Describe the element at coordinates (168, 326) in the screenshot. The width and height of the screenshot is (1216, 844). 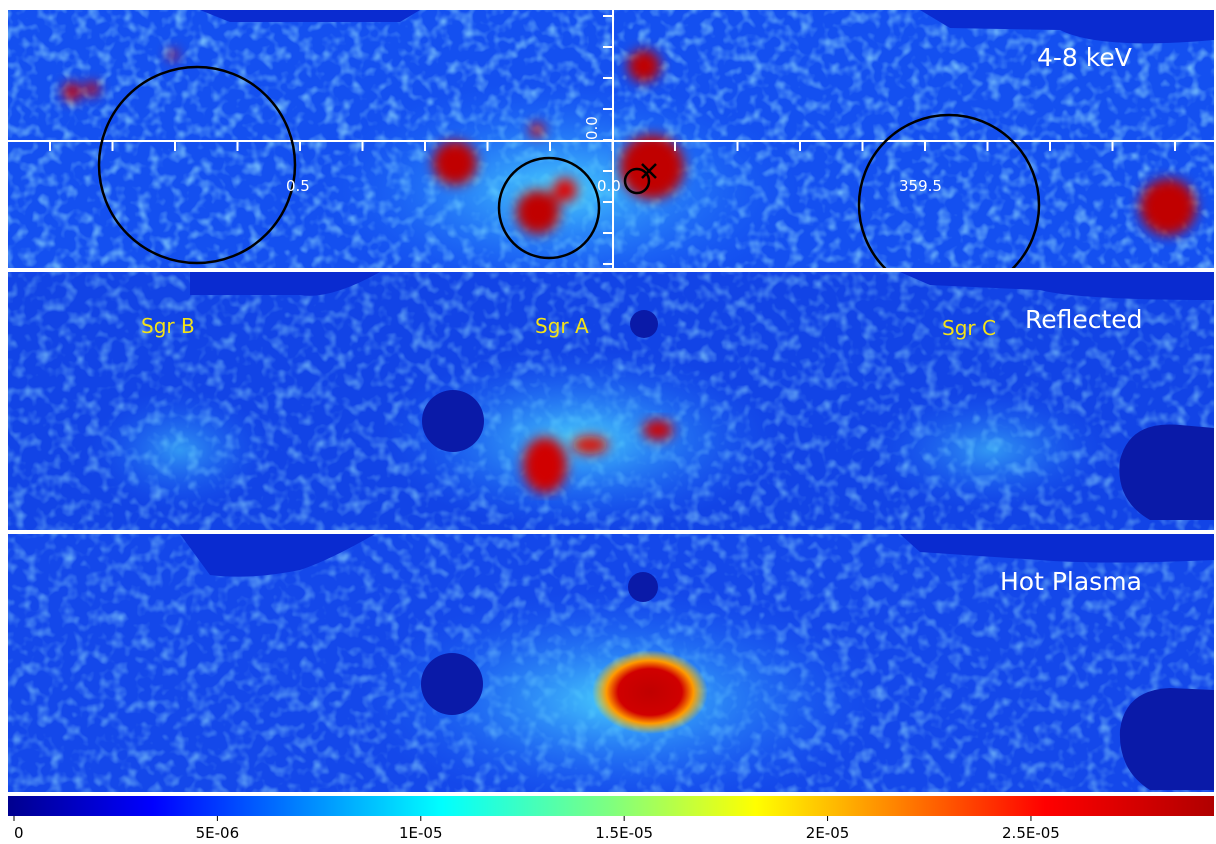
I see `region-label: Sgr B` at that location.